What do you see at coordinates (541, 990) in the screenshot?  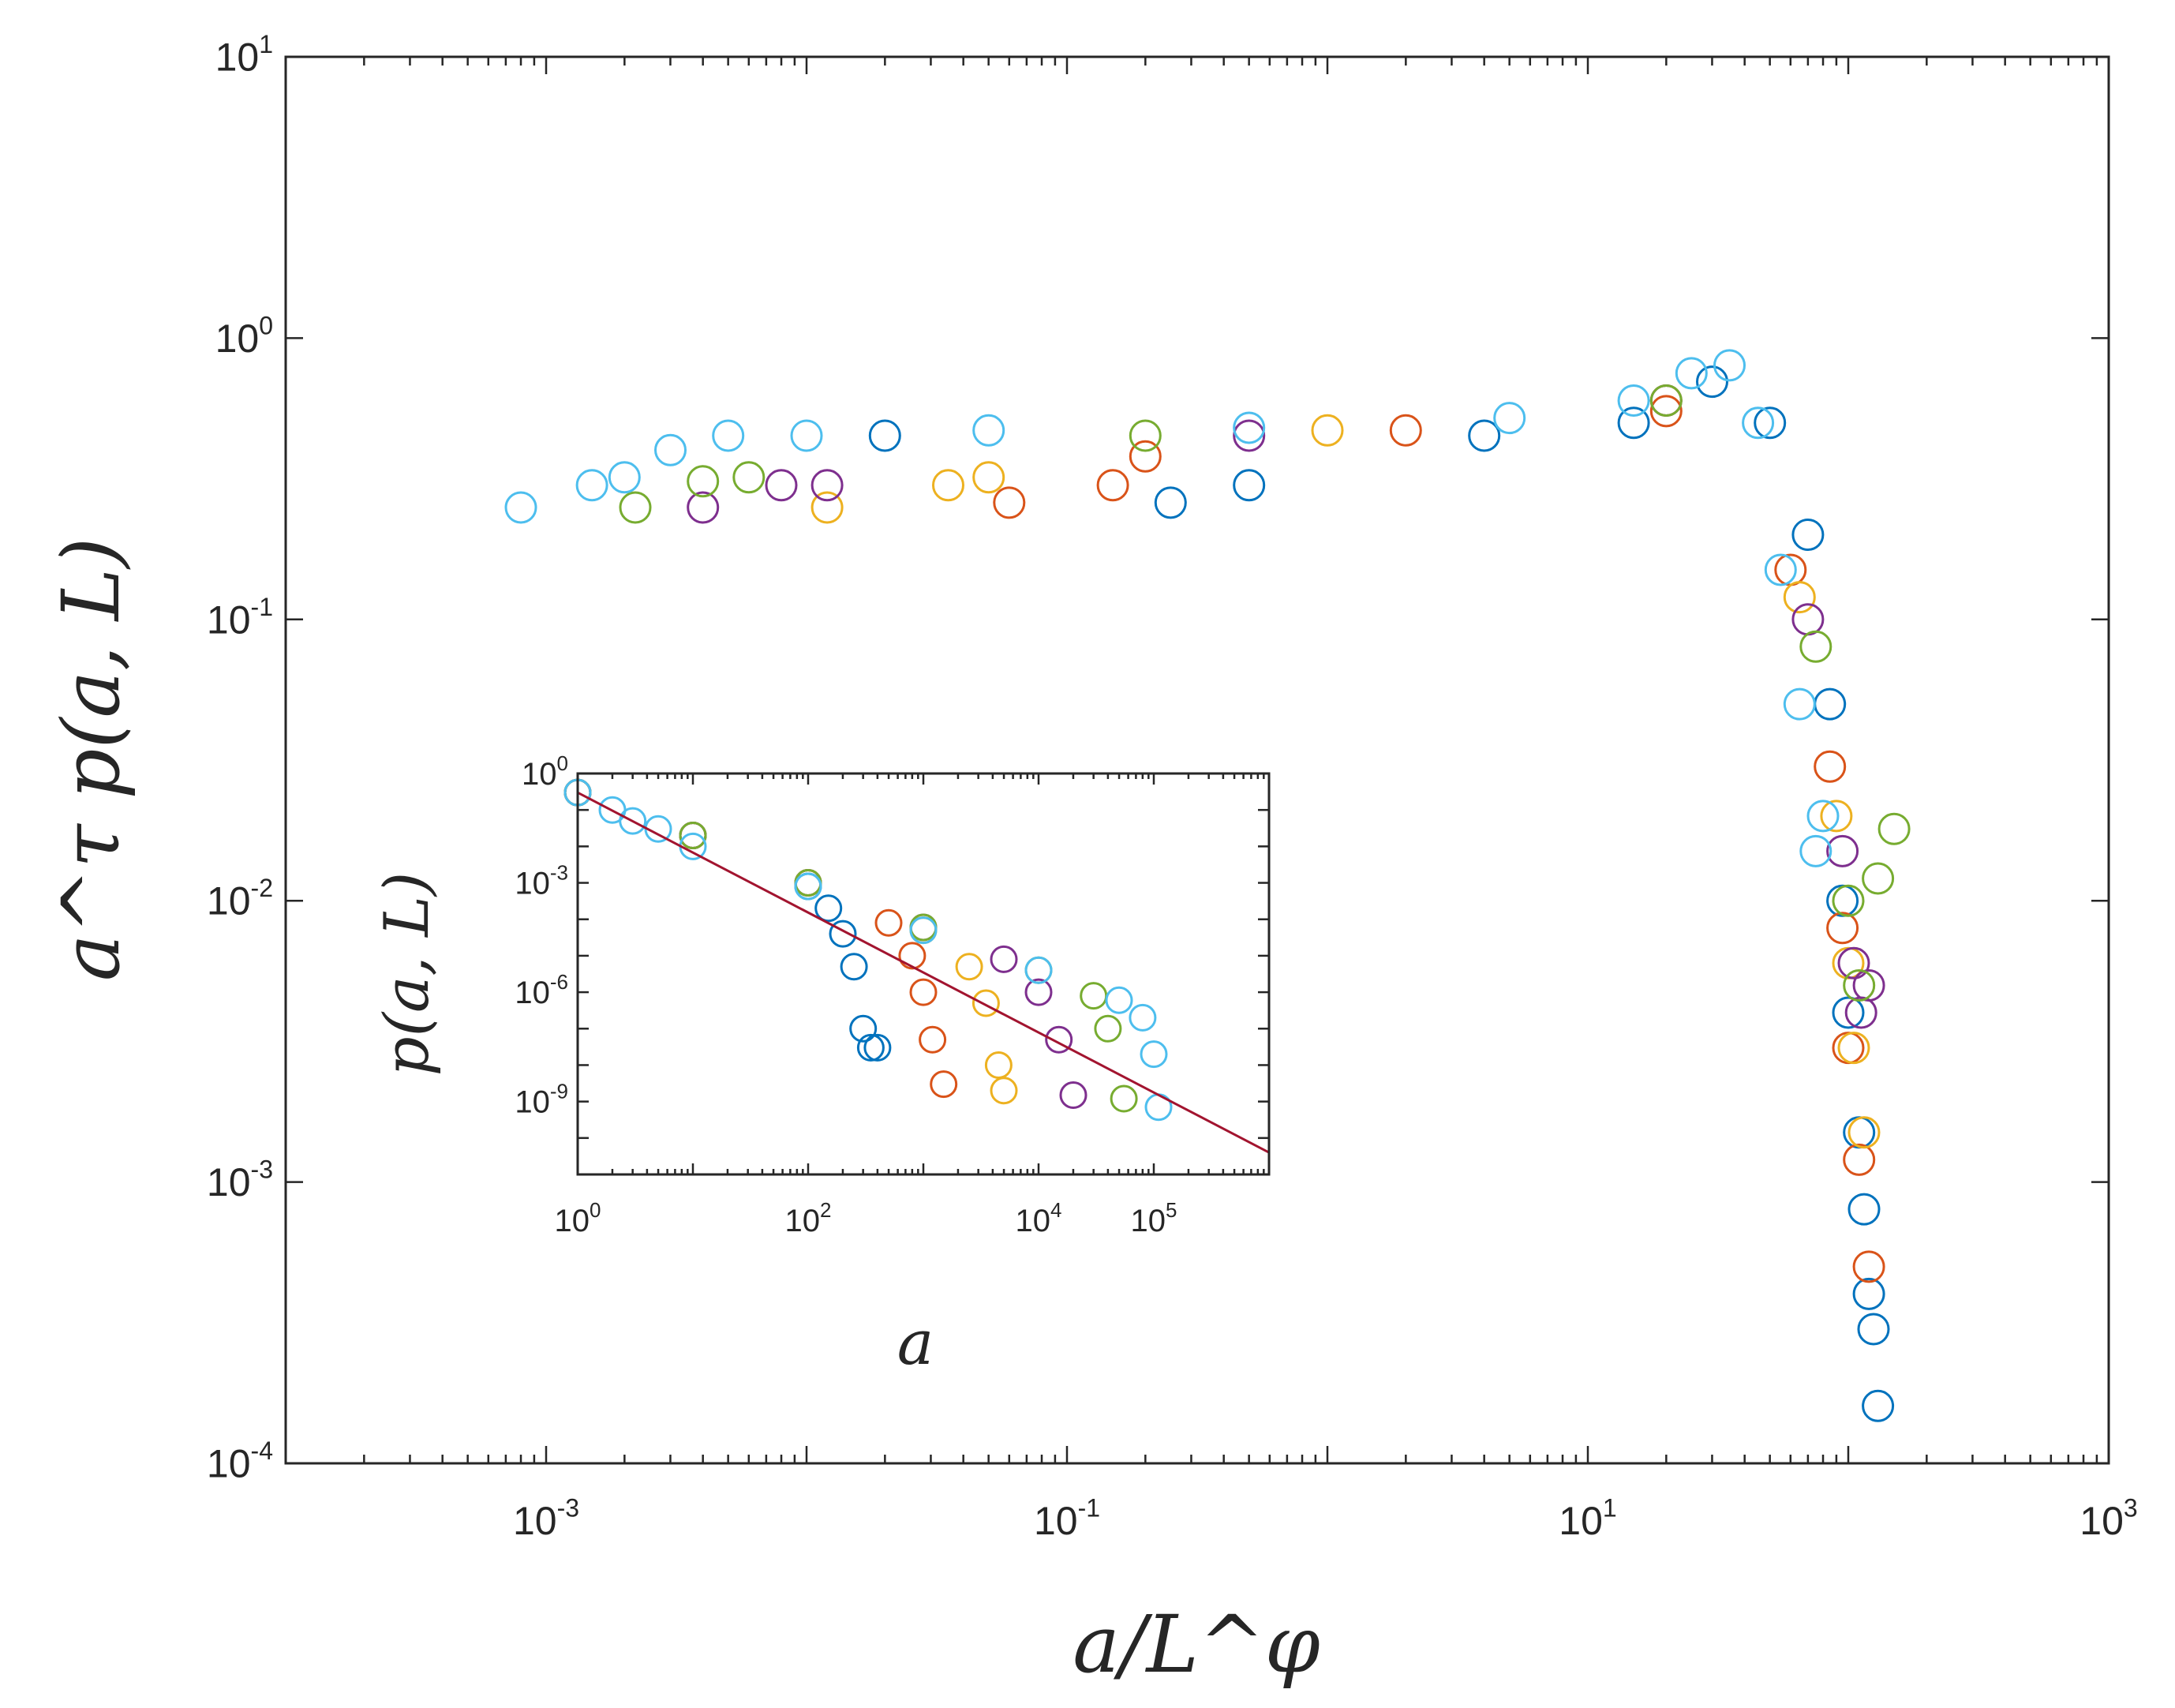 I see `inset-y-tick-label: 10⁻⁶` at bounding box center [541, 990].